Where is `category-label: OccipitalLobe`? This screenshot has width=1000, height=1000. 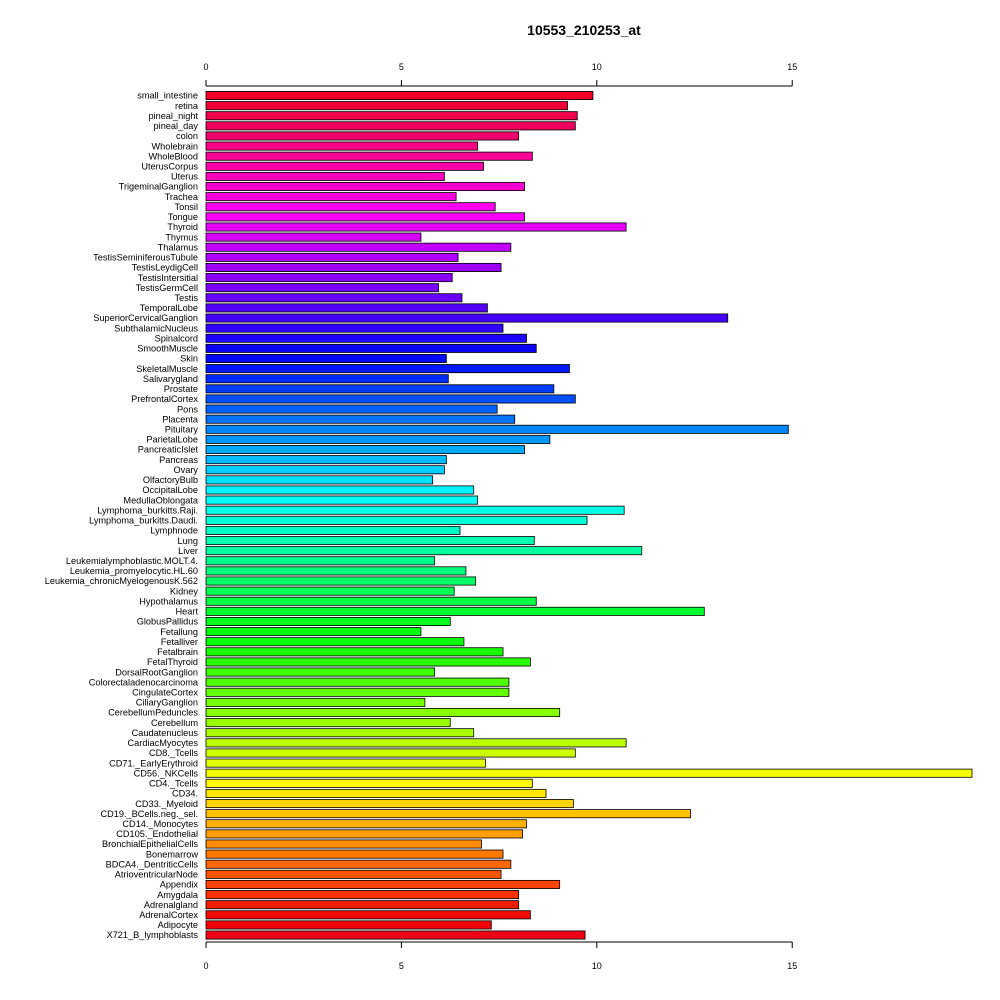
category-label: OccipitalLobe is located at coordinates (170, 490).